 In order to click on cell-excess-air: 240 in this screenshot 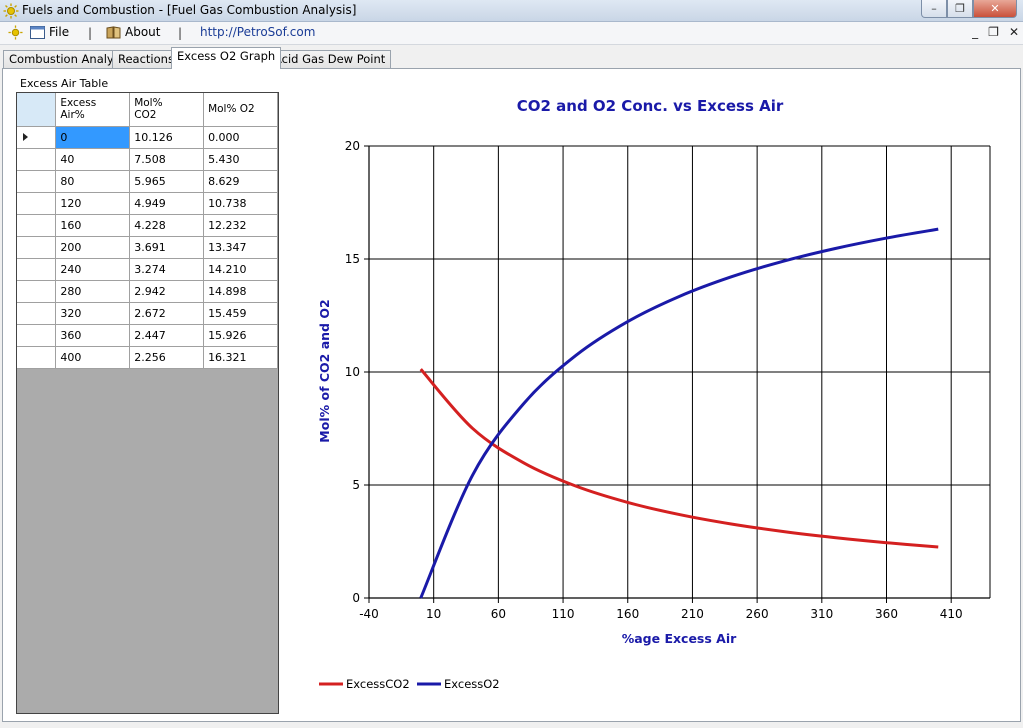, I will do `click(93, 269)`.